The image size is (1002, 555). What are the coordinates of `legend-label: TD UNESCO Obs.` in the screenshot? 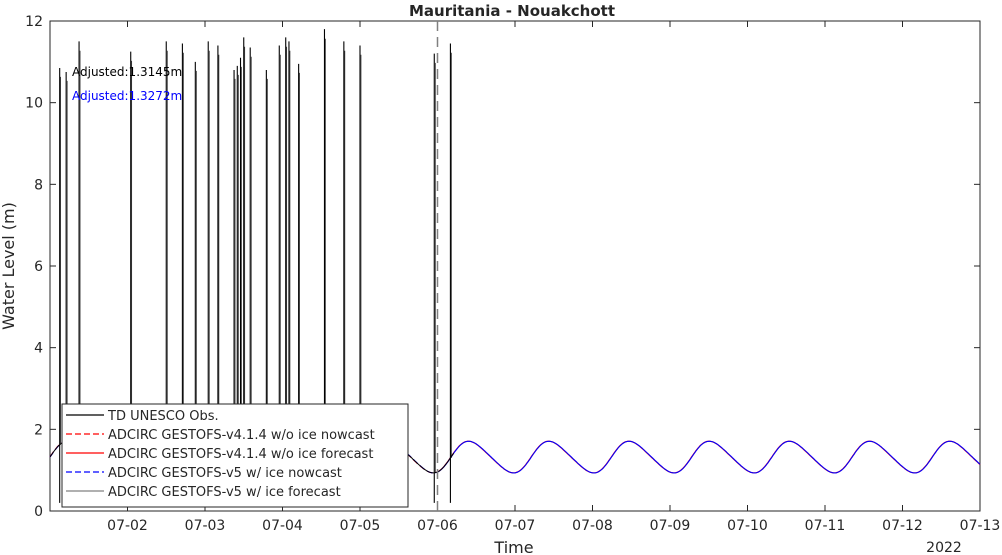 It's located at (163, 416).